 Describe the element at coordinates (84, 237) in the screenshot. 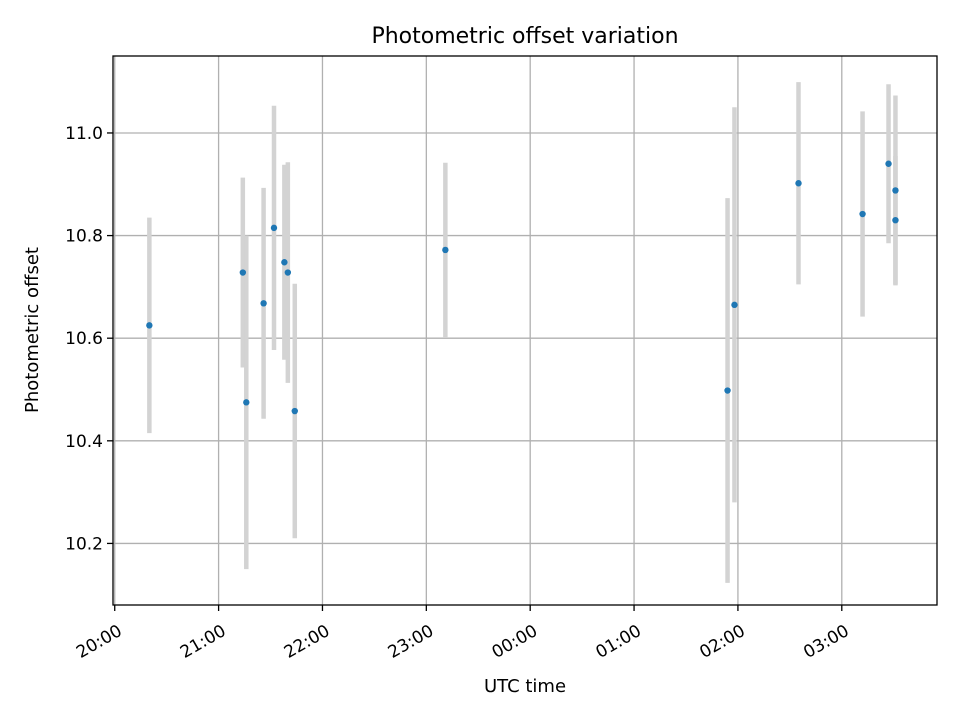

I see `y-tick-label: 10.8` at that location.